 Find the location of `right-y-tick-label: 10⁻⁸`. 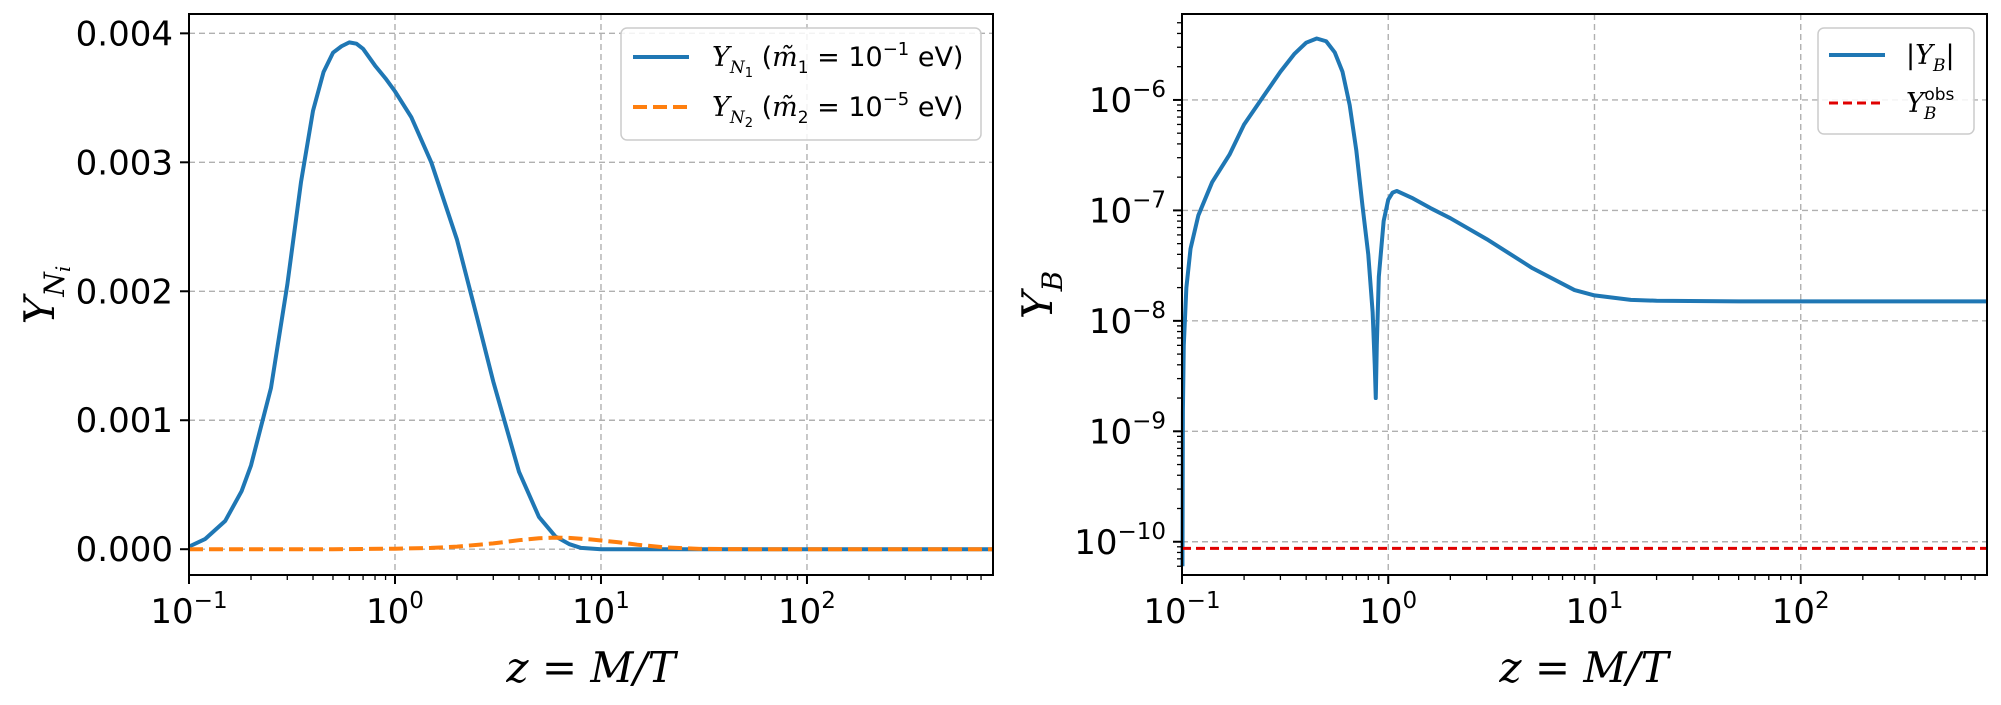

right-y-tick-label: 10⁻⁸ is located at coordinates (1127, 320).